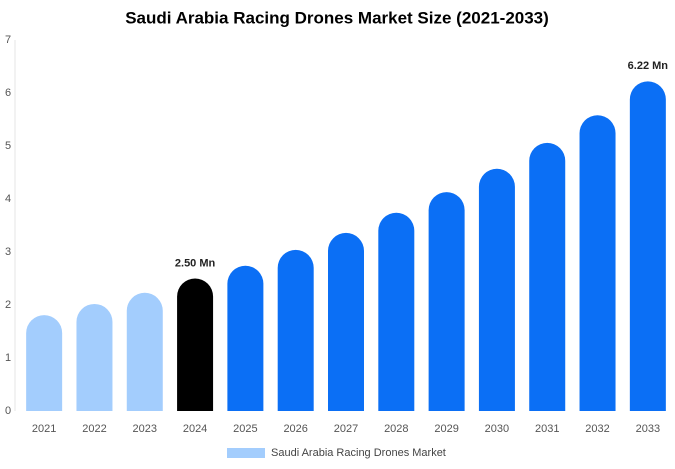 The image size is (675, 469). I want to click on x-tick-label: 2032, so click(597, 429).